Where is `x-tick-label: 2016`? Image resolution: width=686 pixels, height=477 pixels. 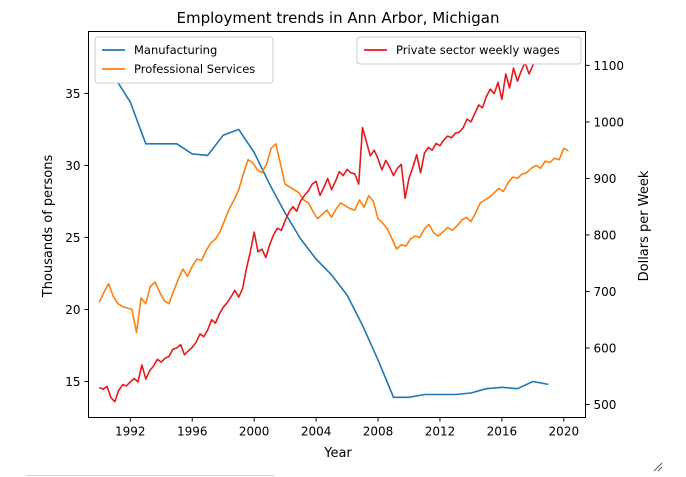
x-tick-label: 2016 is located at coordinates (502, 432).